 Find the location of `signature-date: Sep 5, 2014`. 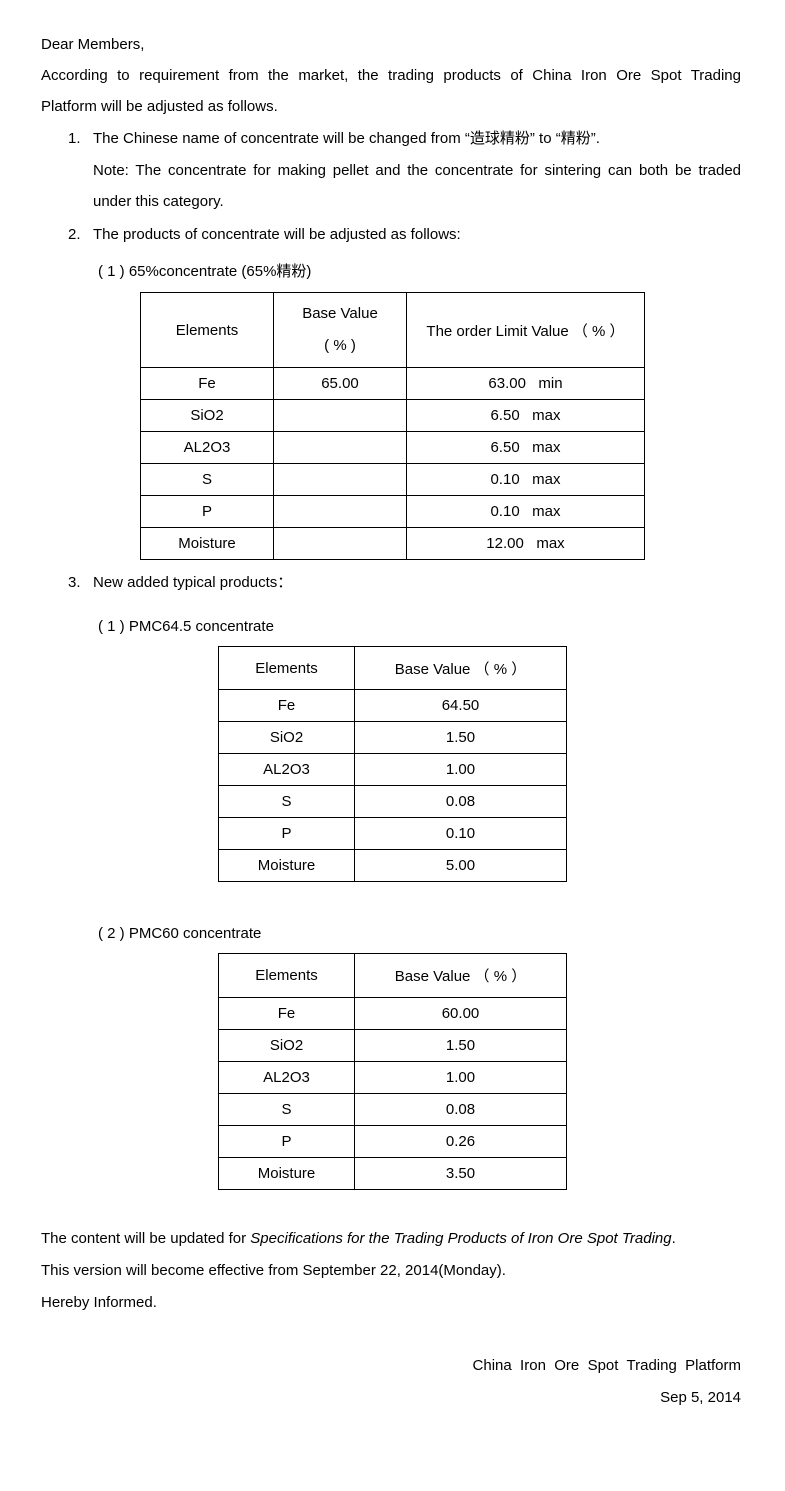

signature-date: Sep 5, 2014 is located at coordinates (700, 1397).